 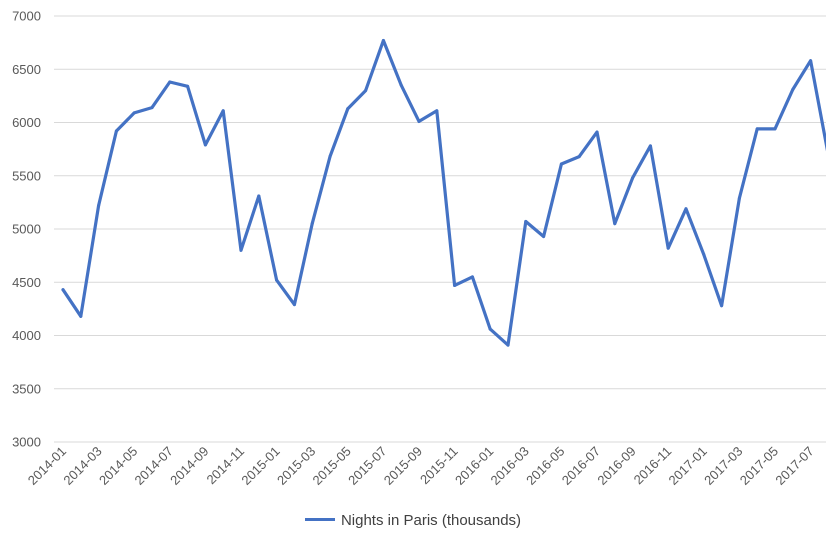 What do you see at coordinates (332, 466) in the screenshot?
I see `x-tick-label: 2015-05` at bounding box center [332, 466].